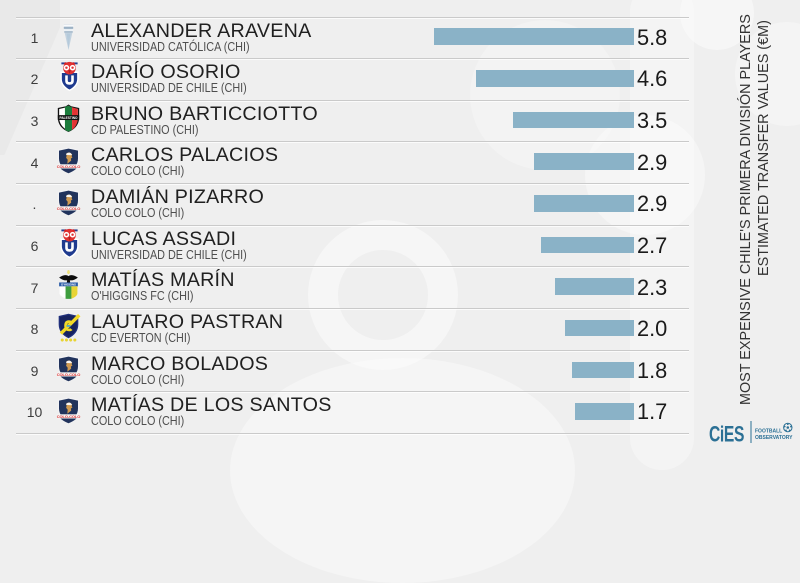 This screenshot has height=583, width=800. What do you see at coordinates (774, 438) in the screenshot?
I see `svg-text: OBSERVATORY` at bounding box center [774, 438].